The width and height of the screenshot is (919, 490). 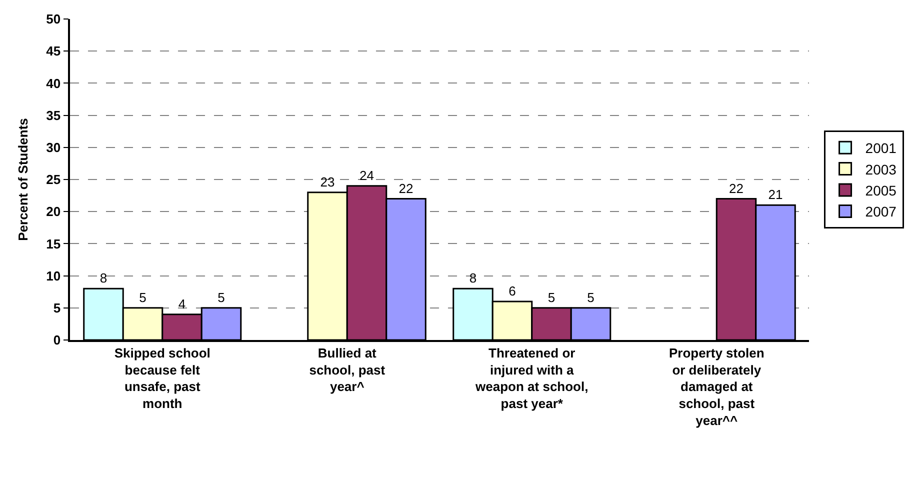 What do you see at coordinates (367, 175) in the screenshot?
I see `data-label: 24` at bounding box center [367, 175].